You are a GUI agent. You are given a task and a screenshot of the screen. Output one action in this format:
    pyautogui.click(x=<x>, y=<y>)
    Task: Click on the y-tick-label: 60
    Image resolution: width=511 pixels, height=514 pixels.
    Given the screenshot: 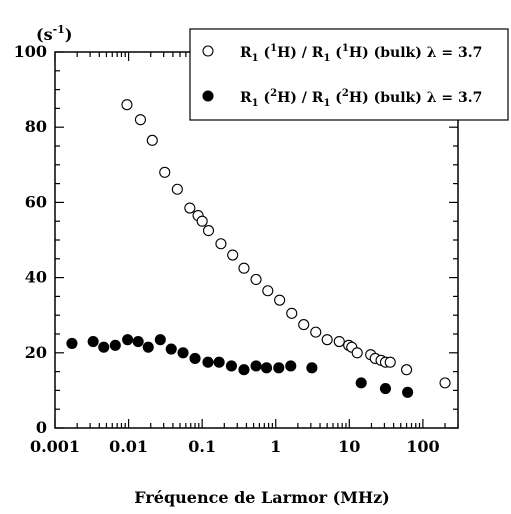 What is the action you would take?
    pyautogui.click(x=36, y=201)
    